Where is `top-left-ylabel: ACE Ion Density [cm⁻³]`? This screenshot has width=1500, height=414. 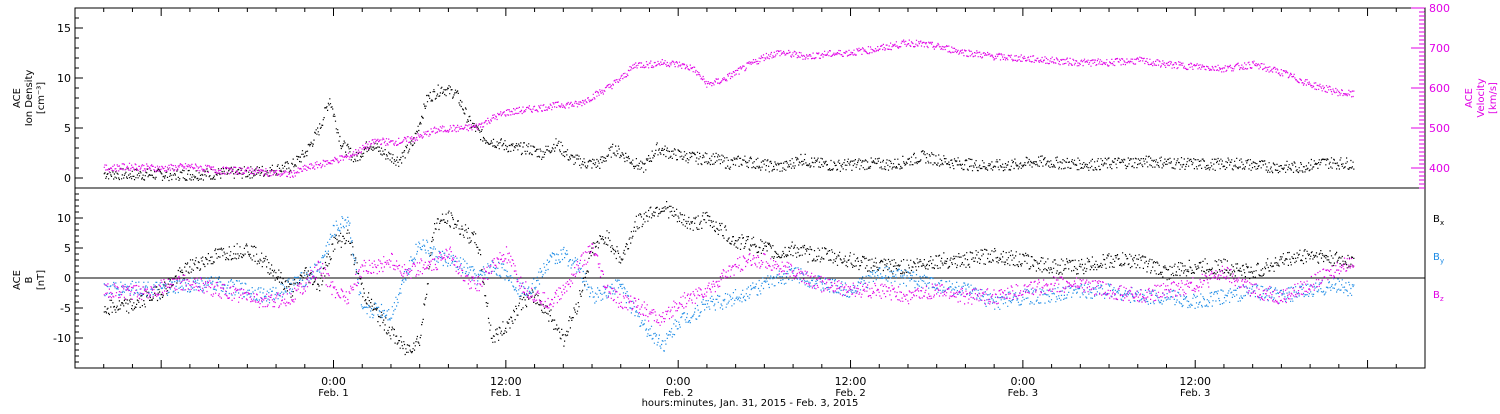 top-left-ylabel: ACE Ion Density [cm⁻³] is located at coordinates (29, 98).